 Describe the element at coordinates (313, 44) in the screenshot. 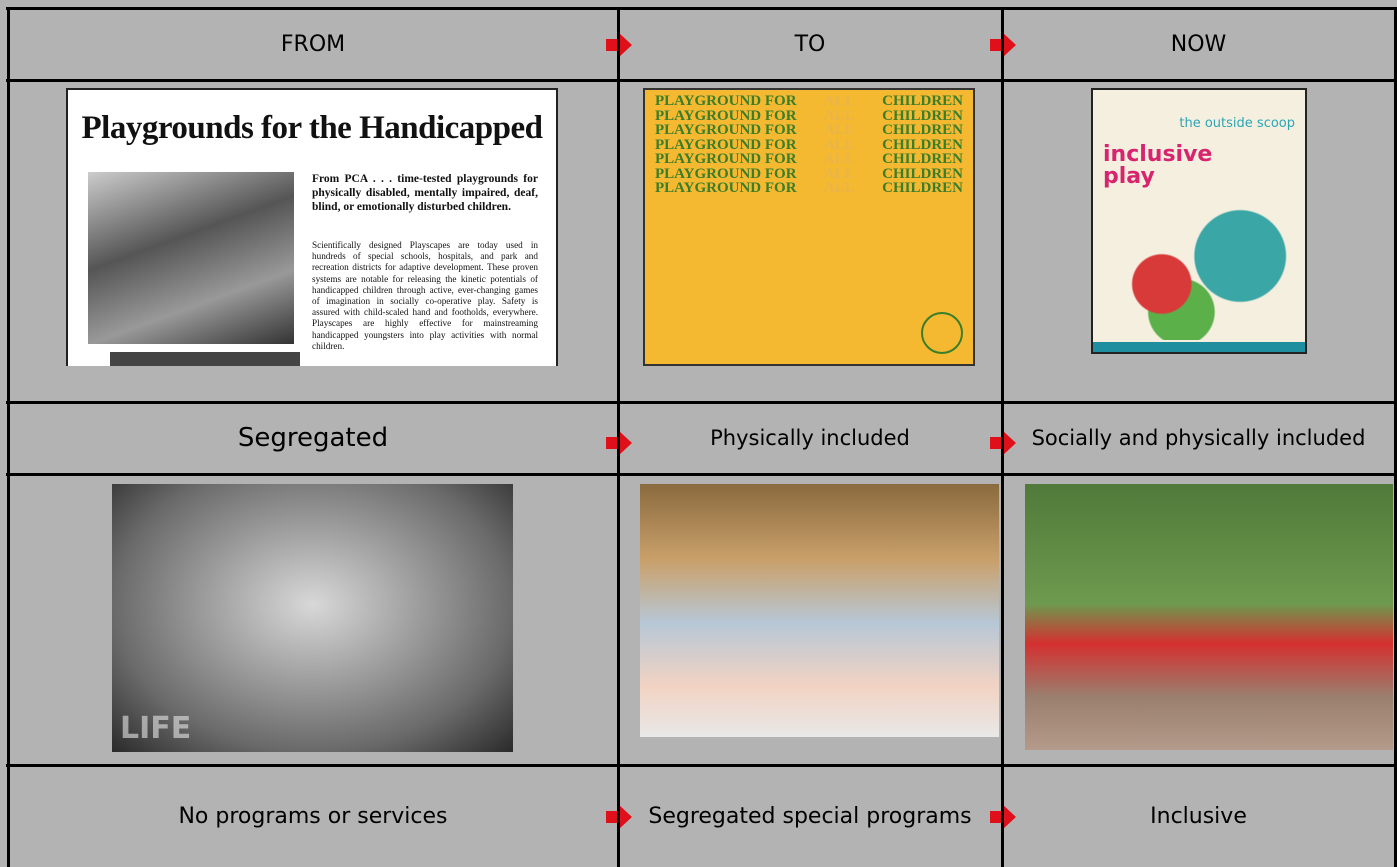

I see `header-cell: FROM` at that location.